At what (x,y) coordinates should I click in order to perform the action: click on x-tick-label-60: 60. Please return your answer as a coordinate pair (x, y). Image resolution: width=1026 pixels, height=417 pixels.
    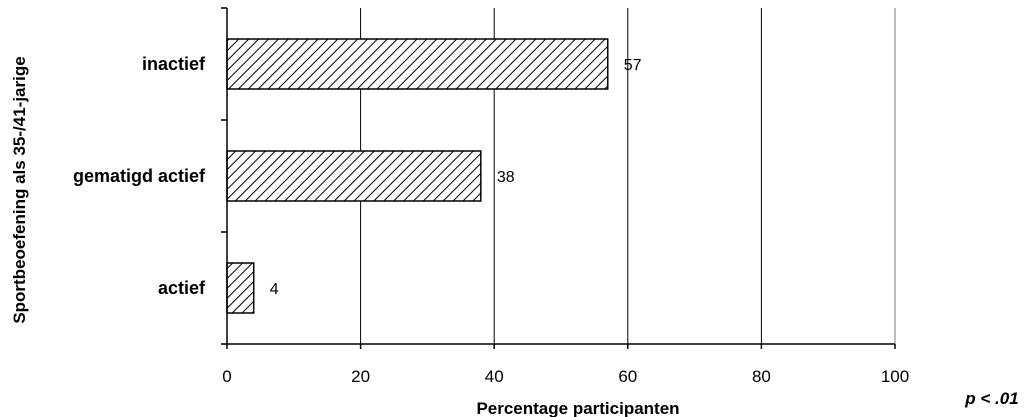
    Looking at the image, I should click on (627, 376).